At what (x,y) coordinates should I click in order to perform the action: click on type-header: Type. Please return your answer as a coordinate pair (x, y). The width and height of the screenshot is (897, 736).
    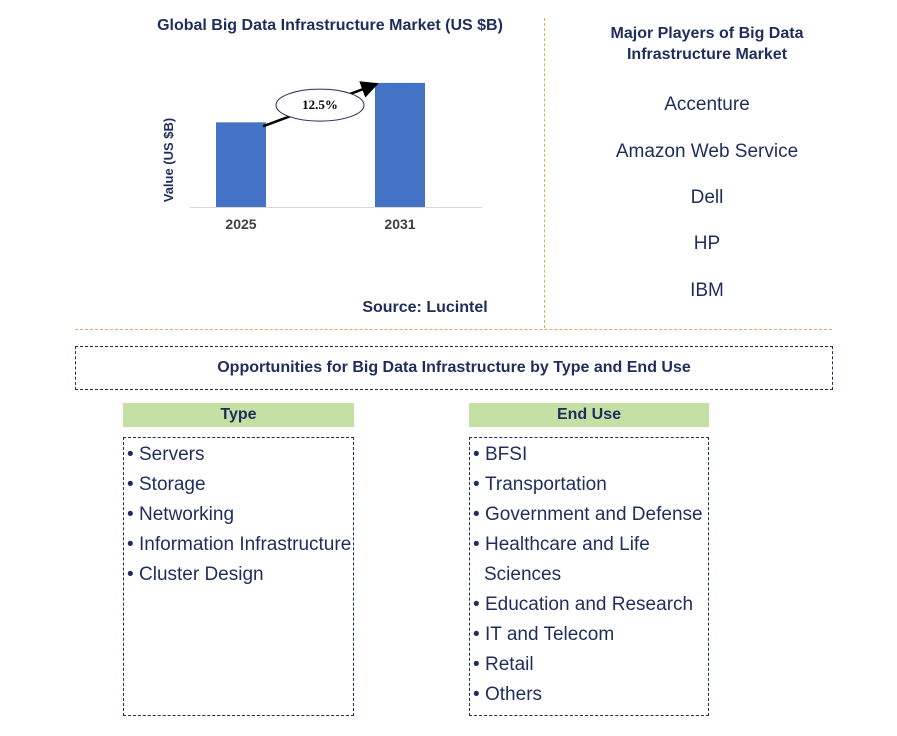
    Looking at the image, I should click on (238, 415).